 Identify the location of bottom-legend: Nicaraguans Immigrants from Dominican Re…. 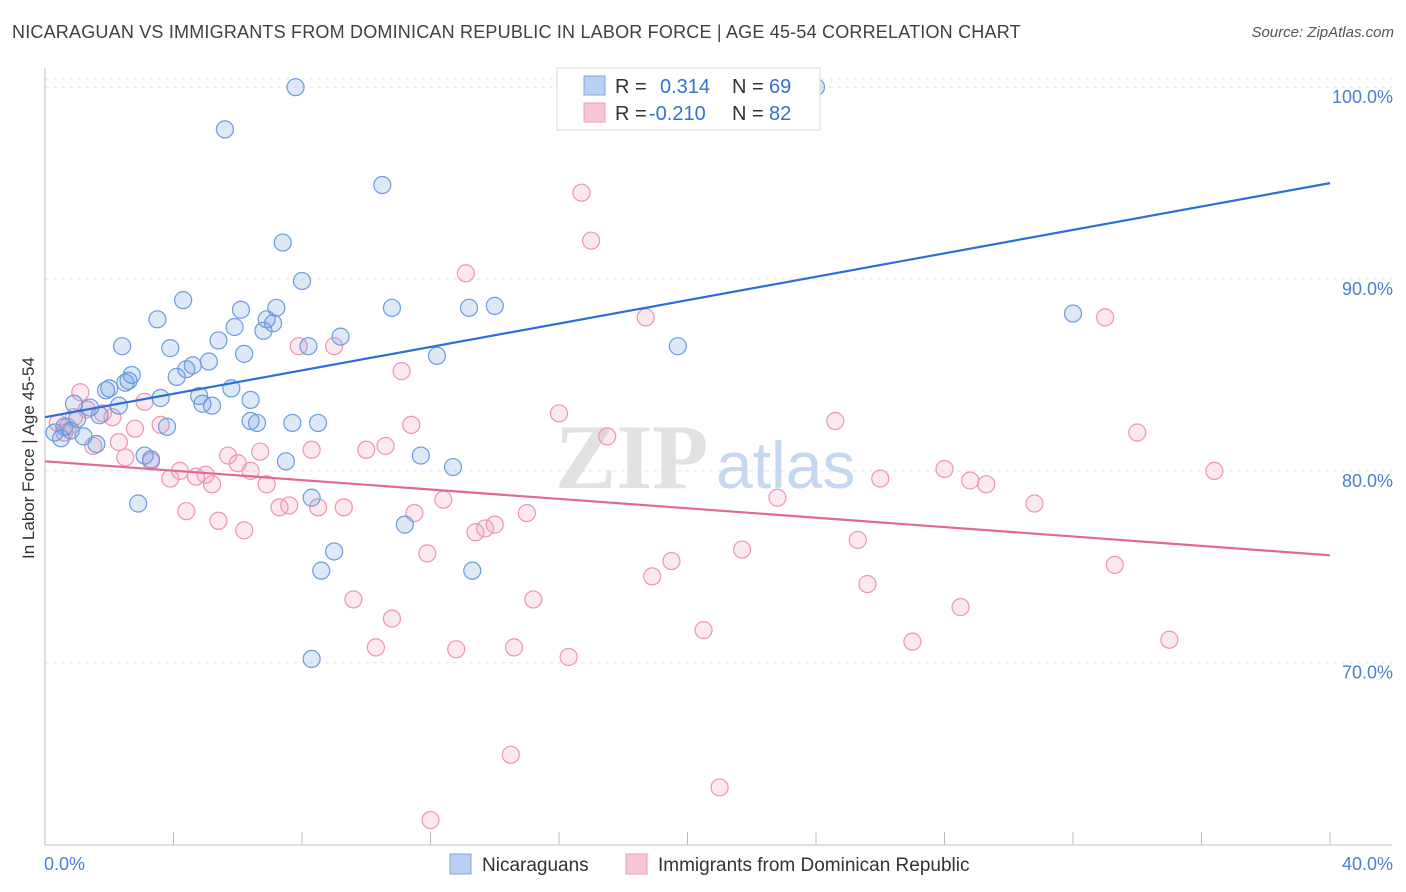
(709, 864).